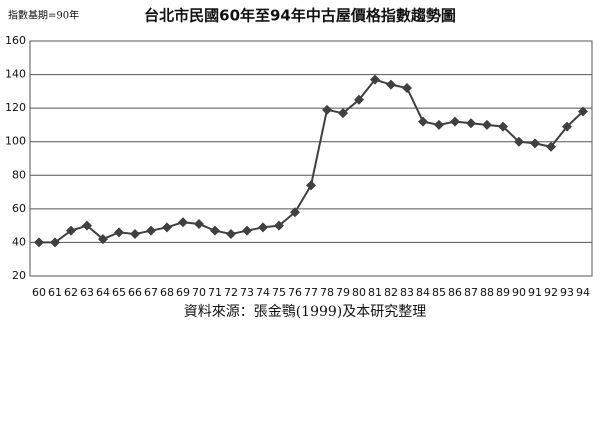  I want to click on x-tick-label: 93, so click(567, 292).